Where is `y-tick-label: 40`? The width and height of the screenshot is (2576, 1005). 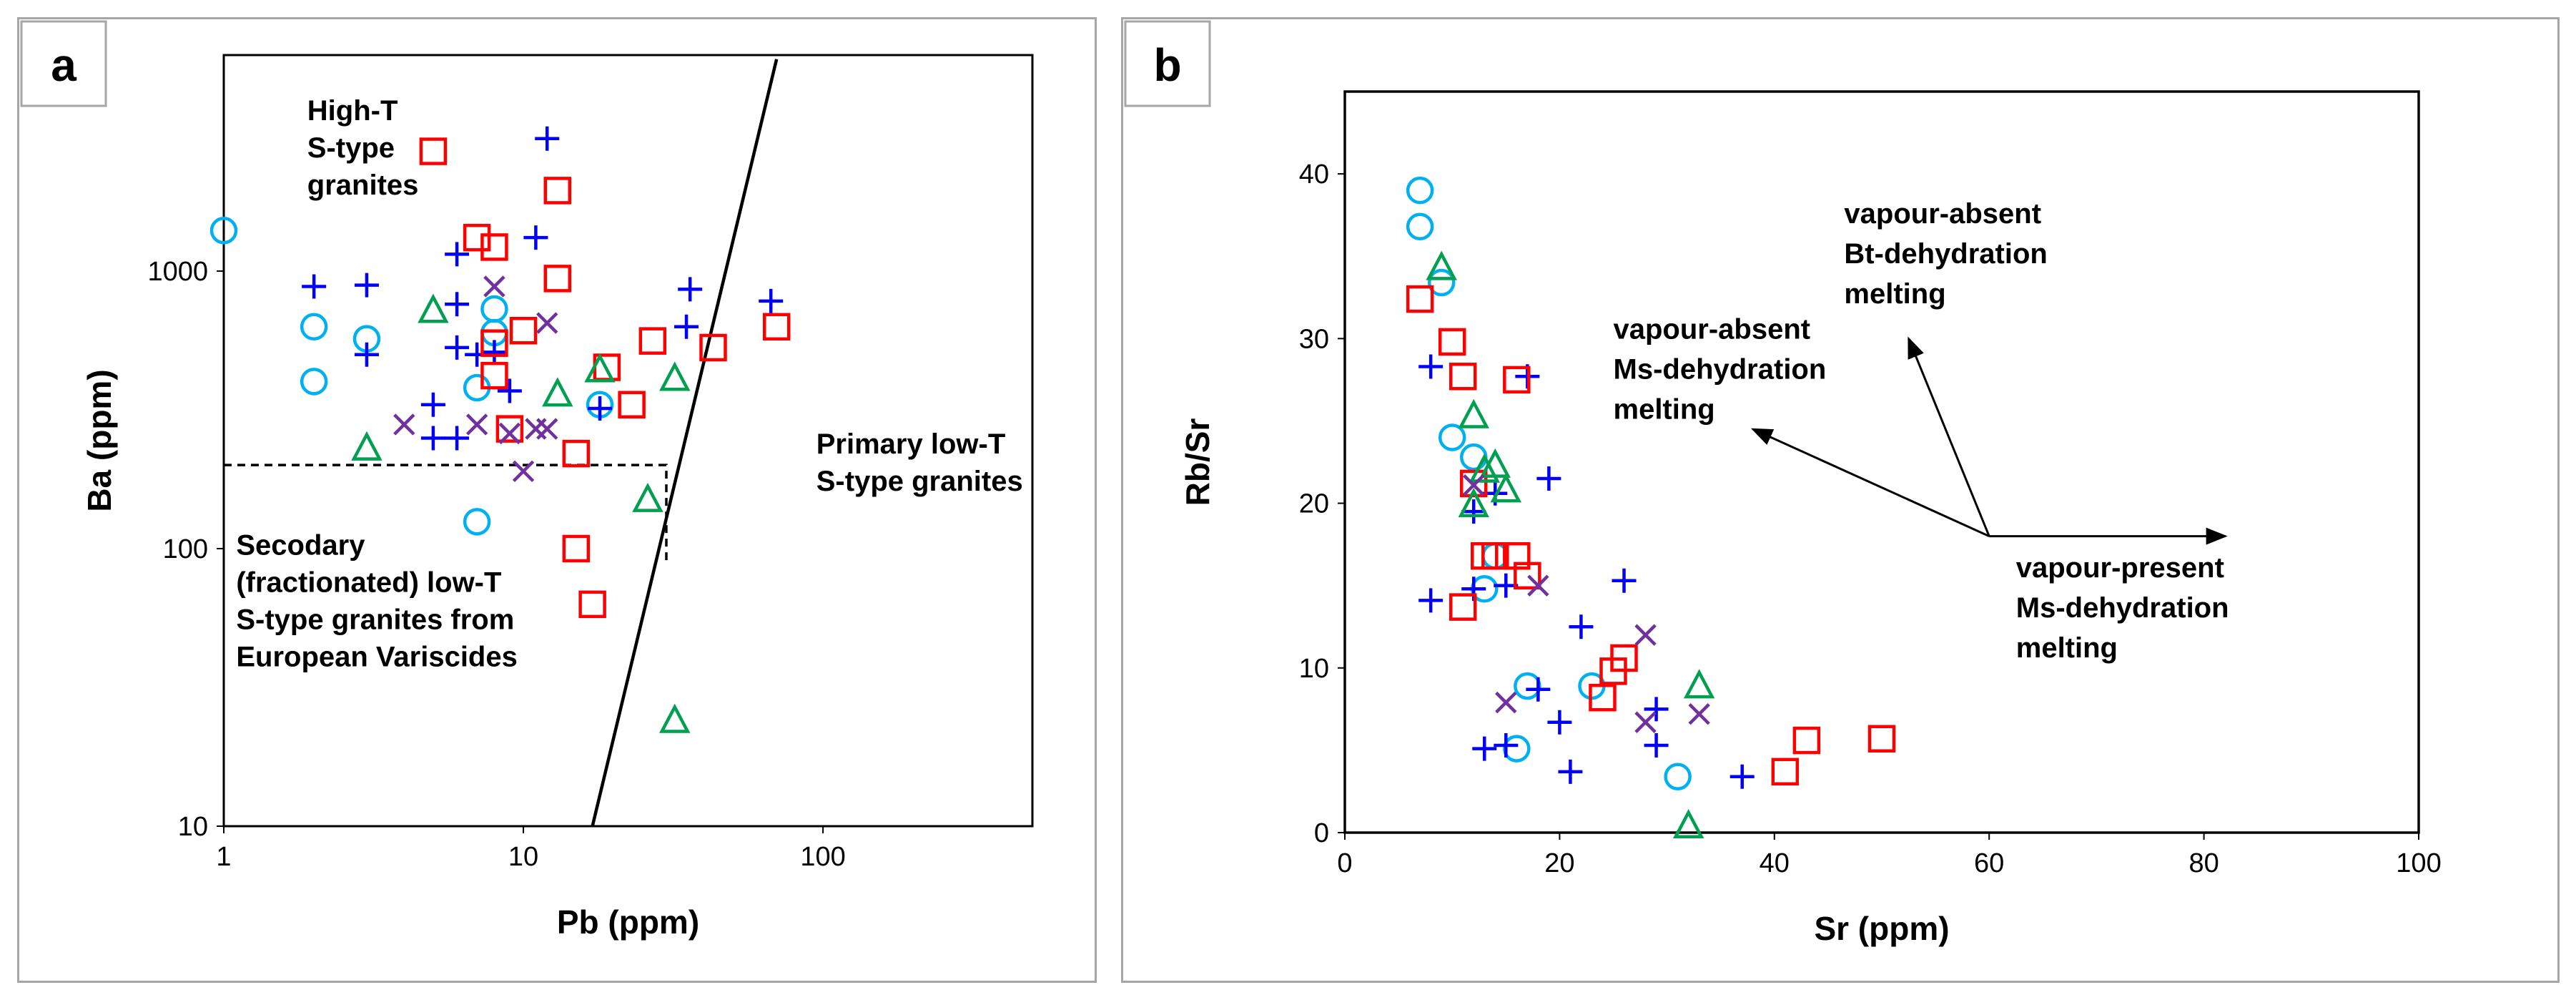
y-tick-label: 40 is located at coordinates (1314, 175).